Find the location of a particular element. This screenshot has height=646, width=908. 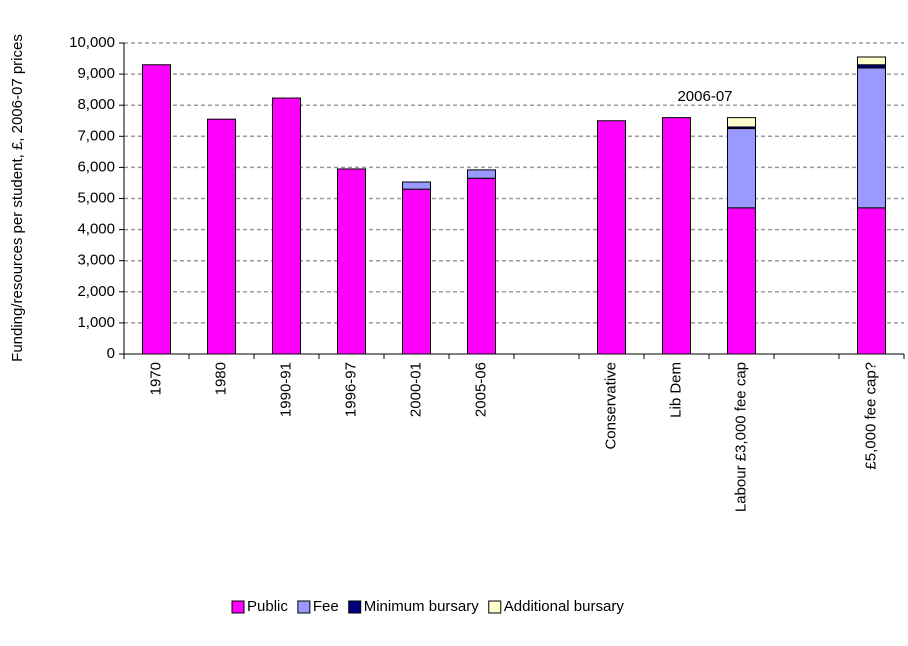

y-tick-label: 10,000 is located at coordinates (92, 42).